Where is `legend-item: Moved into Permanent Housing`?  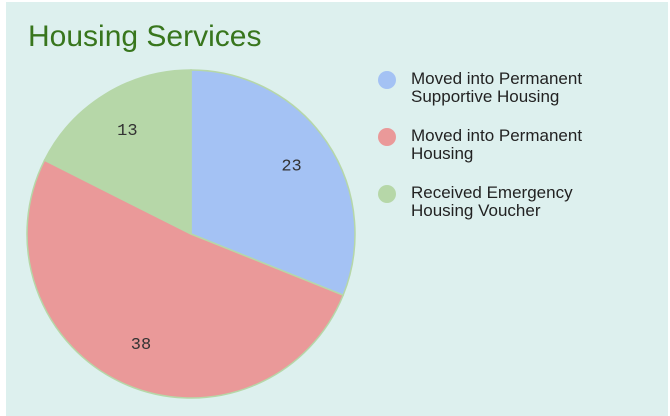
legend-item: Moved into Permanent Housing is located at coordinates (498, 145).